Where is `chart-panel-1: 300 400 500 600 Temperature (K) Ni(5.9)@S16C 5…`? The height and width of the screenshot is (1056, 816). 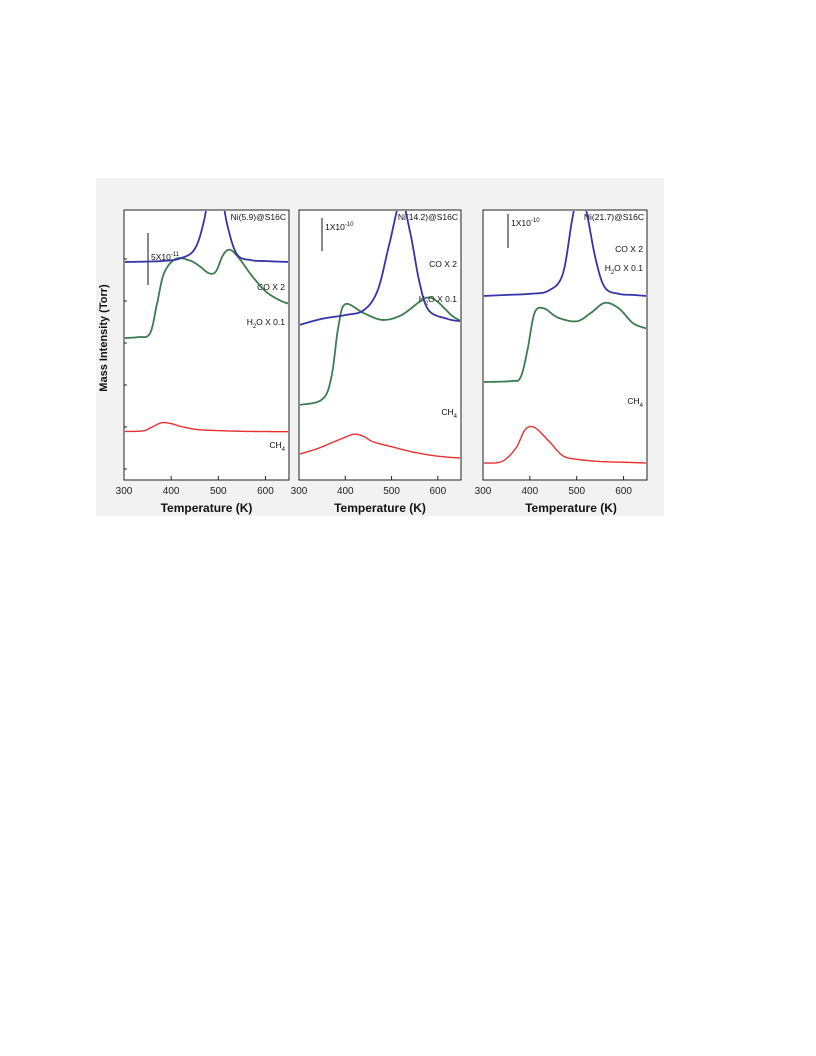 chart-panel-1: 300 400 500 600 Temperature (K) Ni(5.9)@S16C 5… is located at coordinates (203, 362).